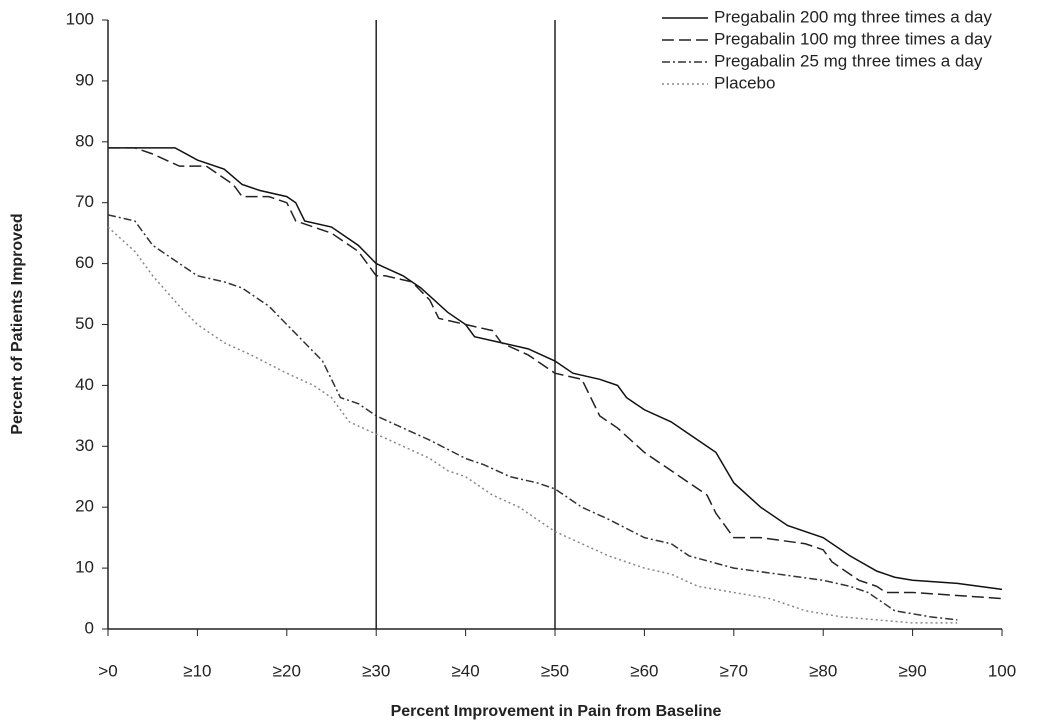  Describe the element at coordinates (1002, 670) in the screenshot. I see `x-tick-label: 100` at that location.